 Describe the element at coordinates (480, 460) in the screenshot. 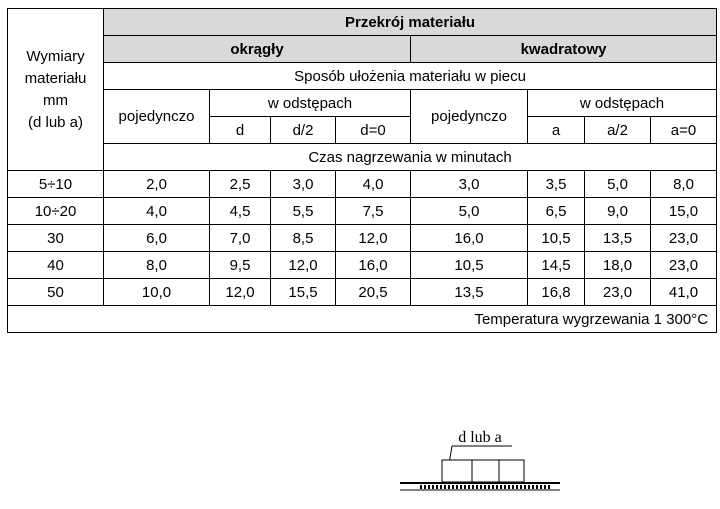

I see `diagram: d lub a` at that location.